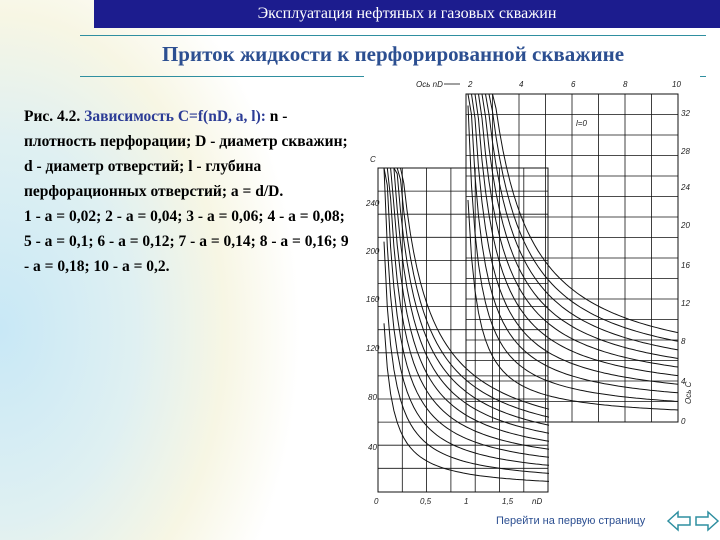 The image size is (720, 540). Describe the element at coordinates (707, 521) in the screenshot. I see `arrow-right-icon` at that location.